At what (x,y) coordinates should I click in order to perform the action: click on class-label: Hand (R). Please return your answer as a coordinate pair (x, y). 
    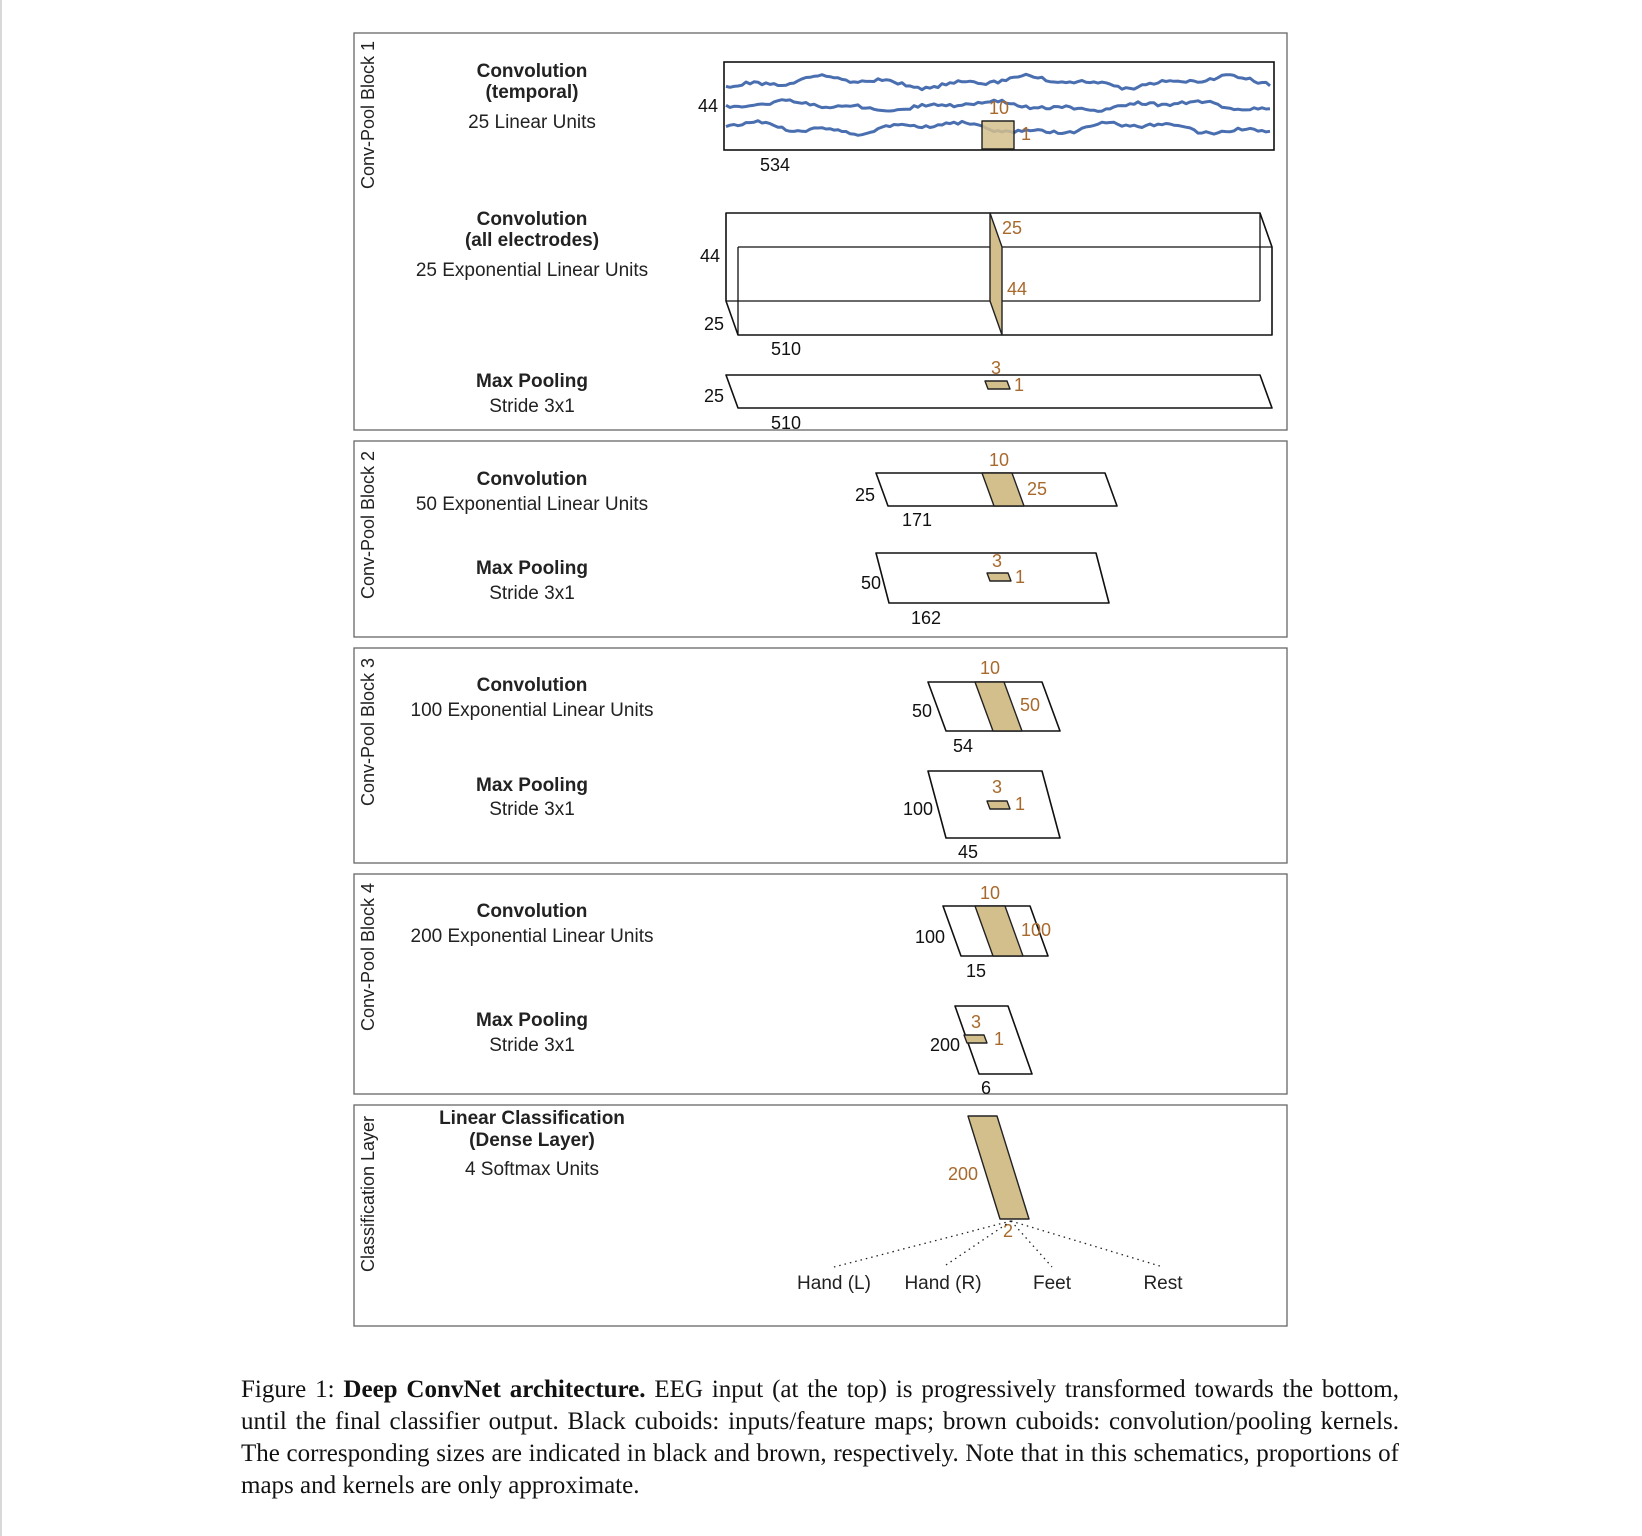
    Looking at the image, I should click on (942, 1283).